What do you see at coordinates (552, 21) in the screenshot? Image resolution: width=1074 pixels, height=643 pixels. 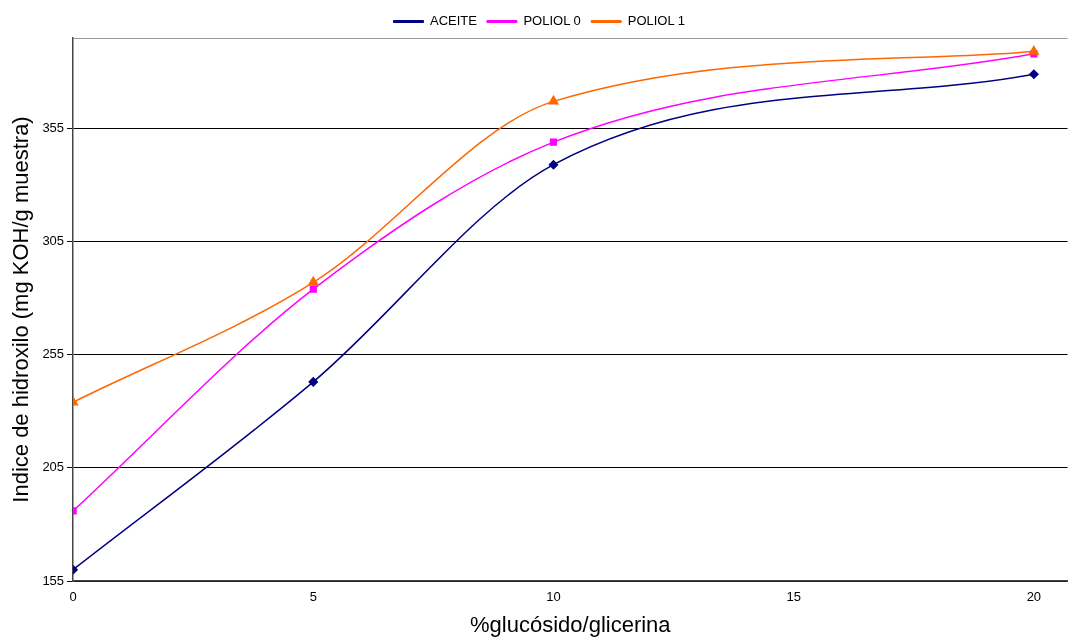 I see `legend-label: POLIOL 0` at bounding box center [552, 21].